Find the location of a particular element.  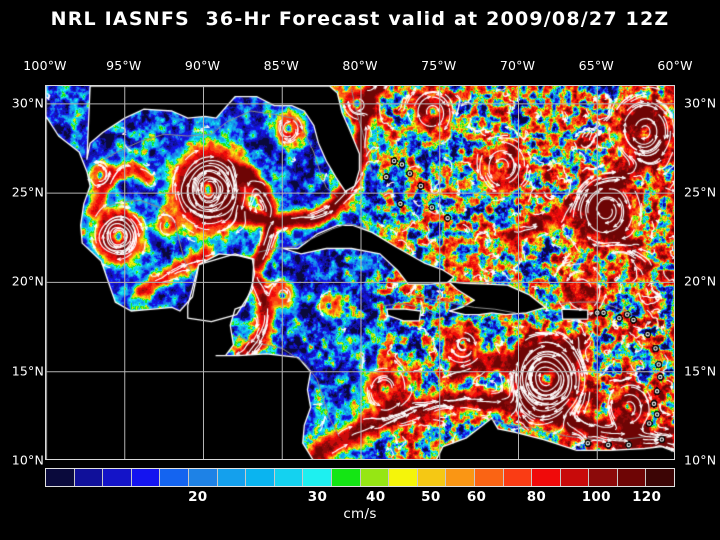

lon-tick-80W: 80°W is located at coordinates (360, 65).